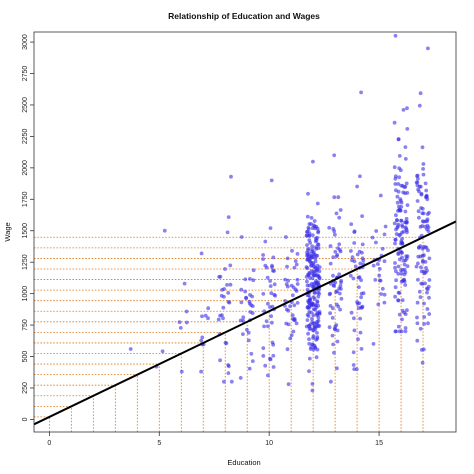  What do you see at coordinates (7, 231) in the screenshot?
I see `y-axis-title: Wage` at bounding box center [7, 231].